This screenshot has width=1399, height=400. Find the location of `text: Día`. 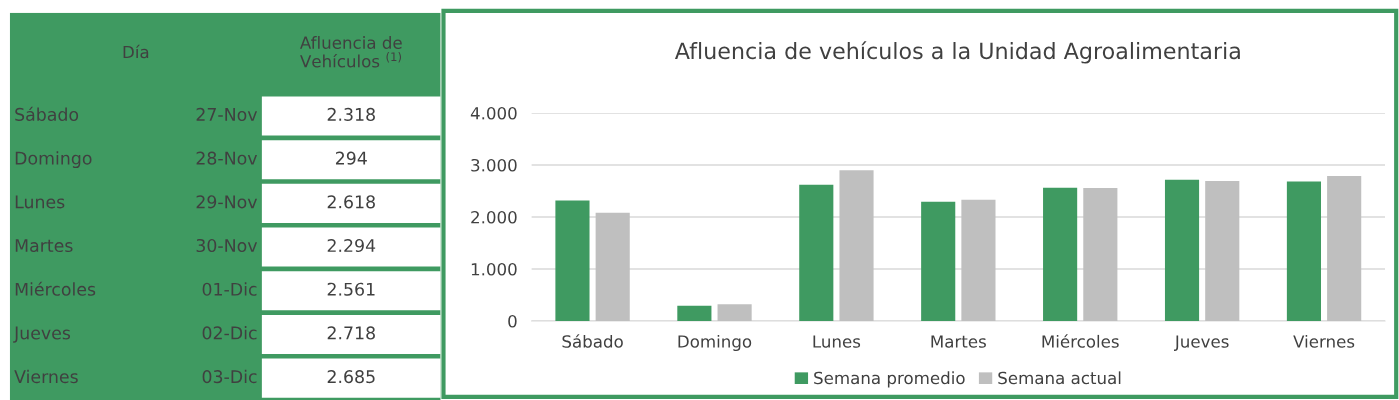

text: Día is located at coordinates (136, 51).